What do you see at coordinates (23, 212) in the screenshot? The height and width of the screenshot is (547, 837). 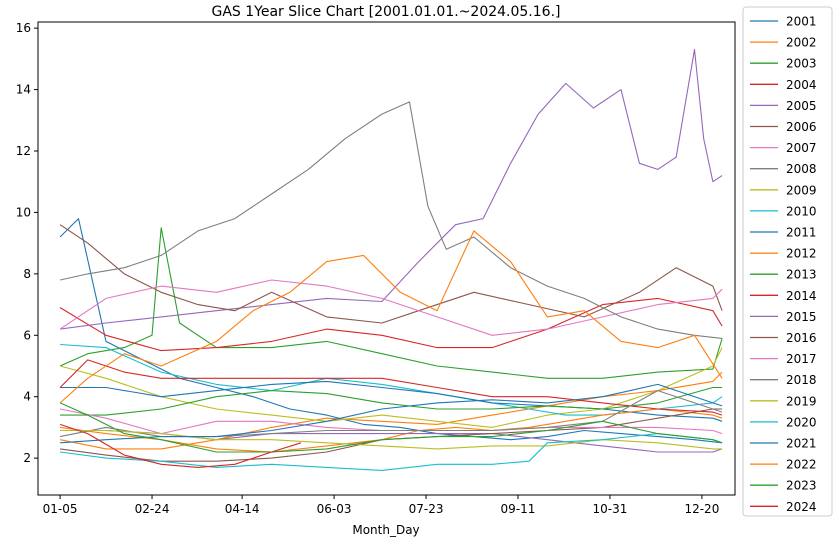 I see `y-tick-label: 10` at bounding box center [23, 212].